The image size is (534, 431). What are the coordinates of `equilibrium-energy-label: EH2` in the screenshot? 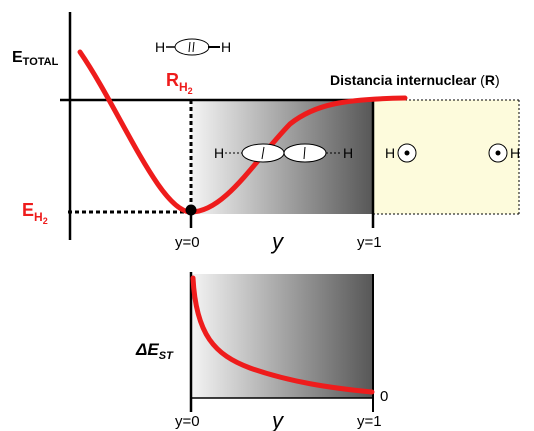 It's located at (35, 213).